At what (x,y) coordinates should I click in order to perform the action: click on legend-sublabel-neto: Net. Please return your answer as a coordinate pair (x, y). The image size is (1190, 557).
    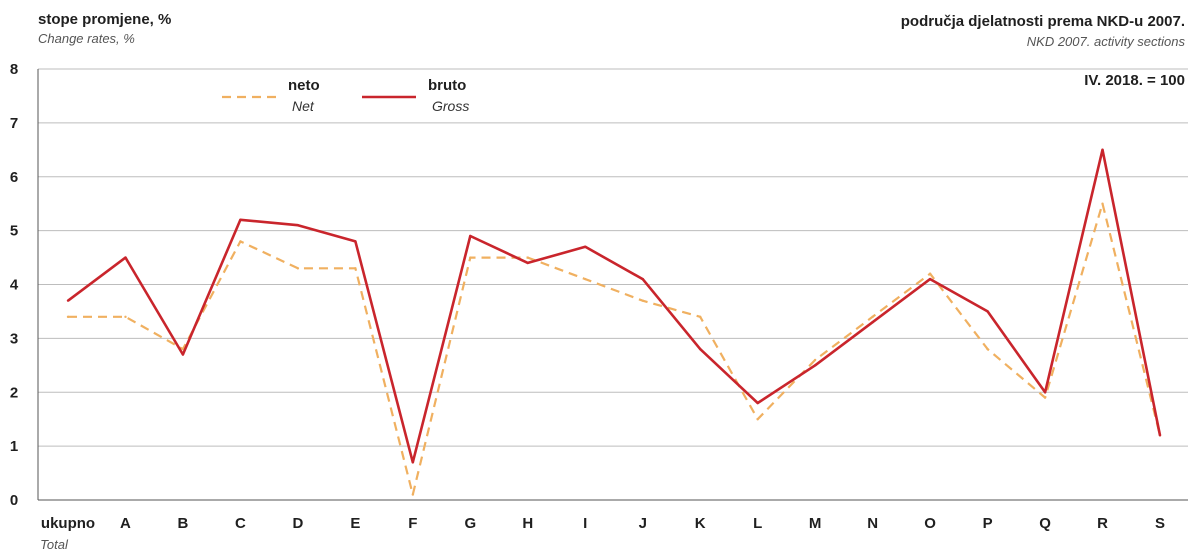
    Looking at the image, I should click on (303, 106).